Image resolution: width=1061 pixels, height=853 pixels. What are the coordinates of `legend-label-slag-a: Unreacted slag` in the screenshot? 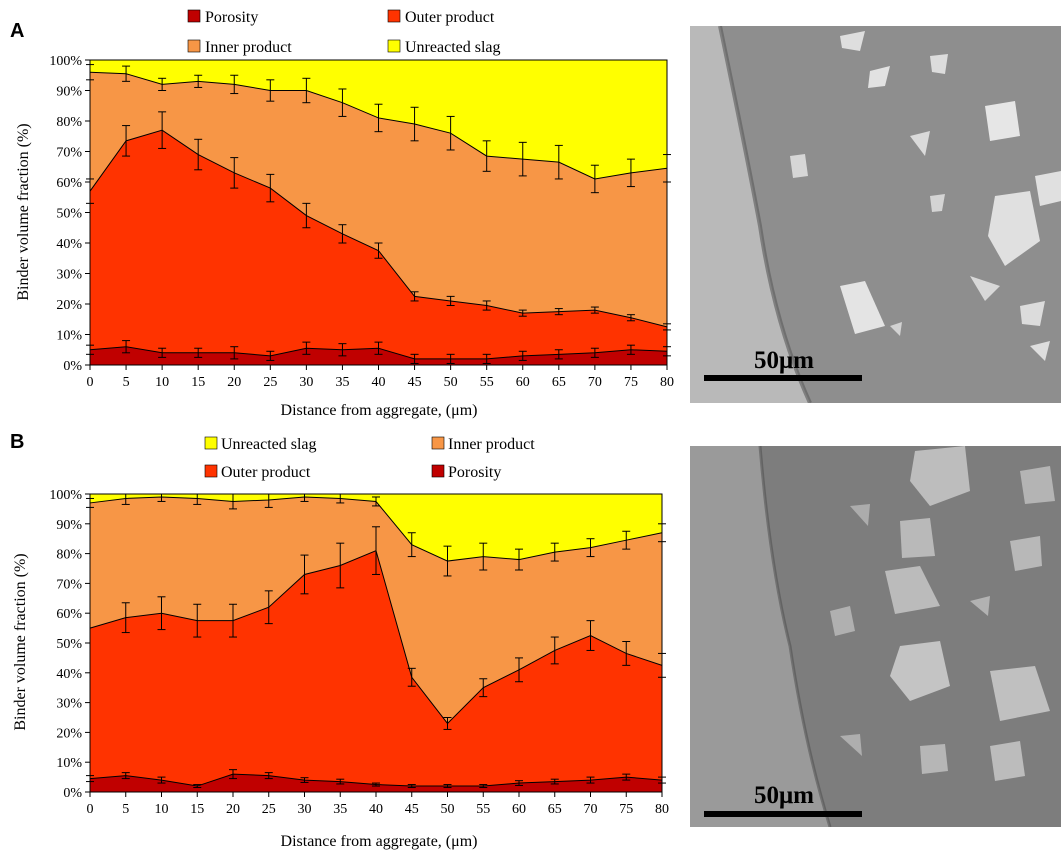 It's located at (453, 47).